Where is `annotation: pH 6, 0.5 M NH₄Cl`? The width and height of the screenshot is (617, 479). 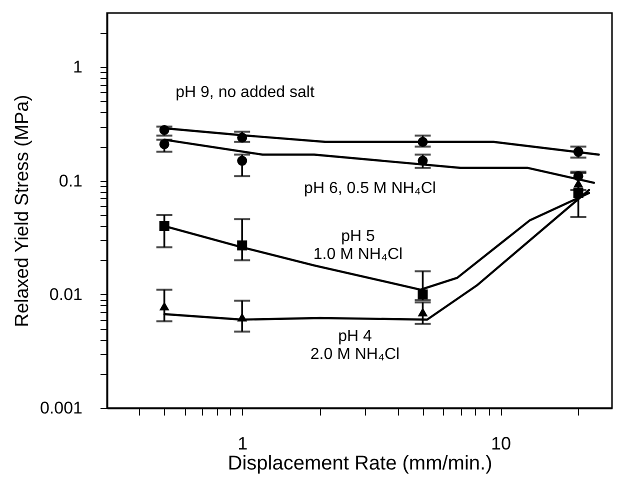
annotation: pH 6, 0.5 M NH₄Cl is located at coordinates (370, 188).